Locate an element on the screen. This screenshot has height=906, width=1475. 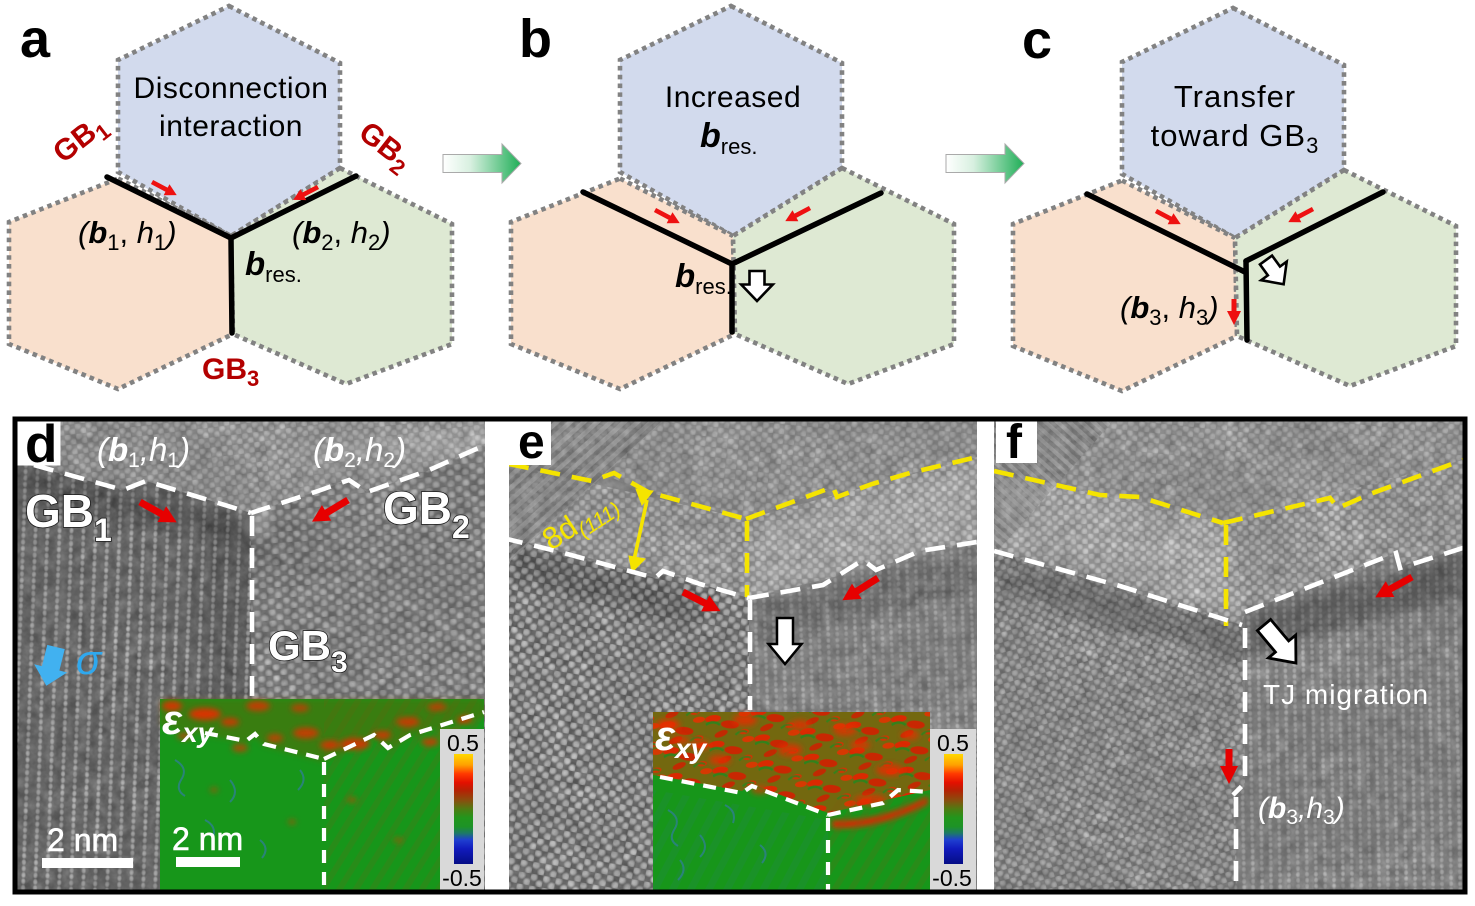
svg-text: Disconnection is located at coordinates (231, 88).